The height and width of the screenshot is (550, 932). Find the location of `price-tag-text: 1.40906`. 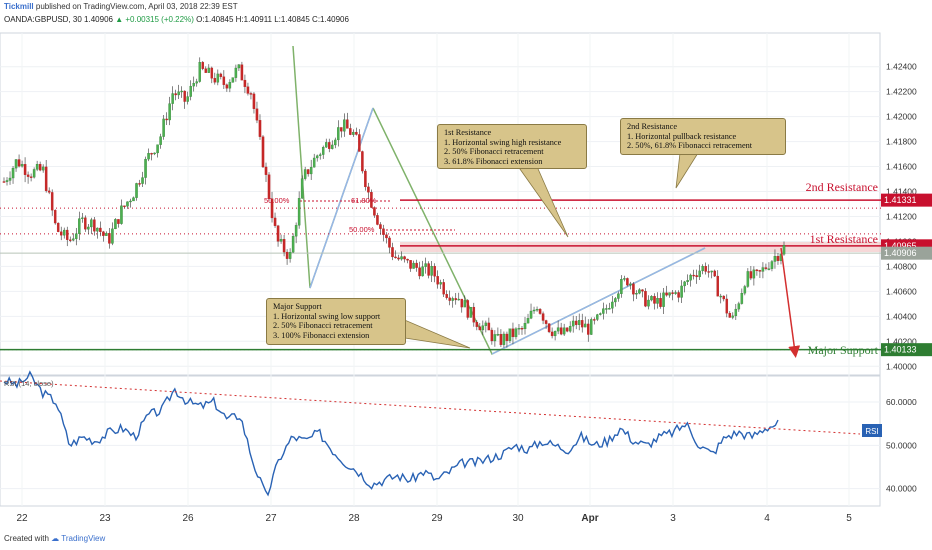

price-tag-text: 1.40906 is located at coordinates (900, 253).